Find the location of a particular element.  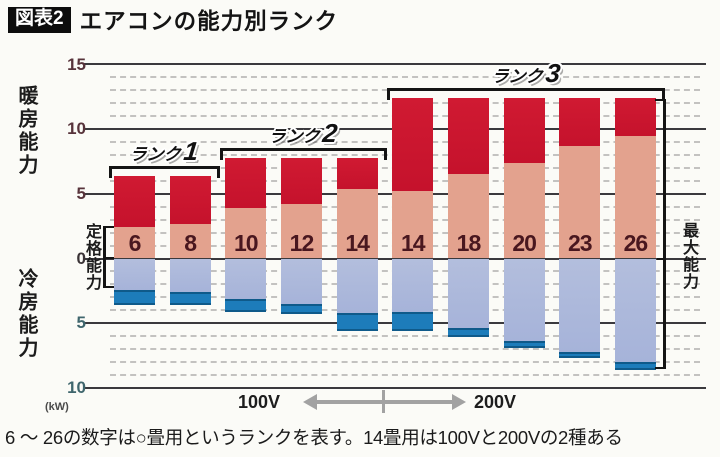

bar-6-rated-cooling-segment is located at coordinates (134, 274).